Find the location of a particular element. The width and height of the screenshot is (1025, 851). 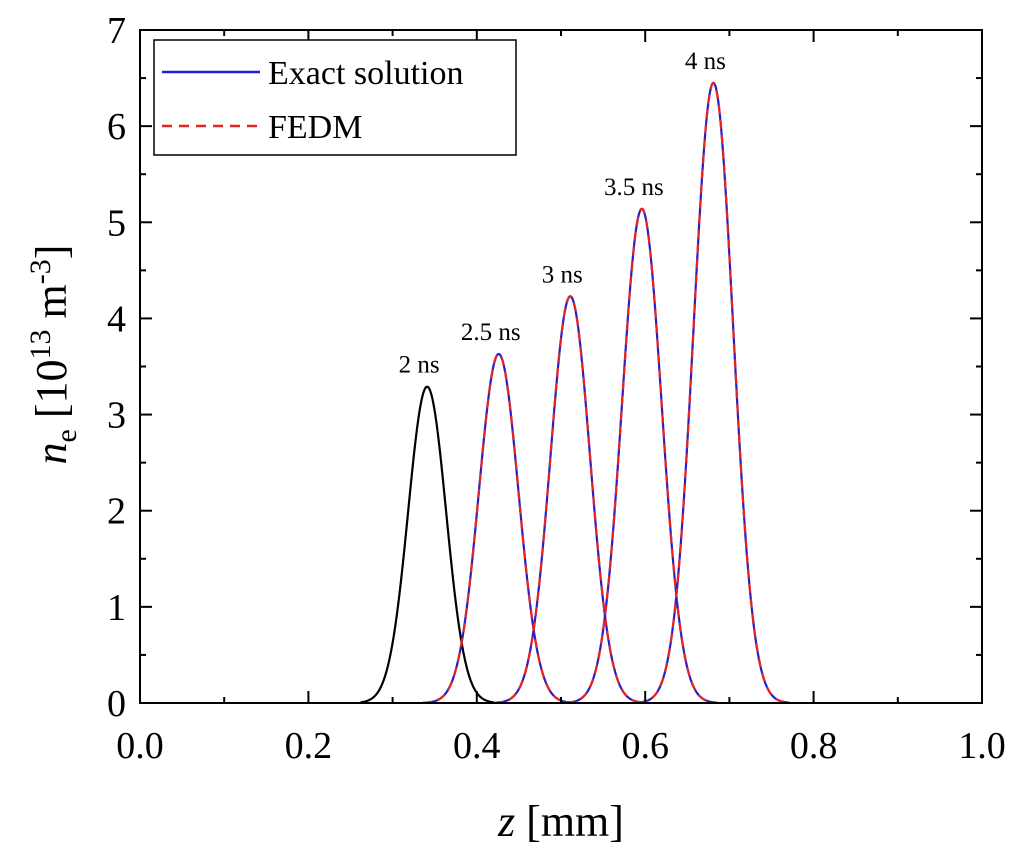

x-axis-var: z is located at coordinates (506, 821).